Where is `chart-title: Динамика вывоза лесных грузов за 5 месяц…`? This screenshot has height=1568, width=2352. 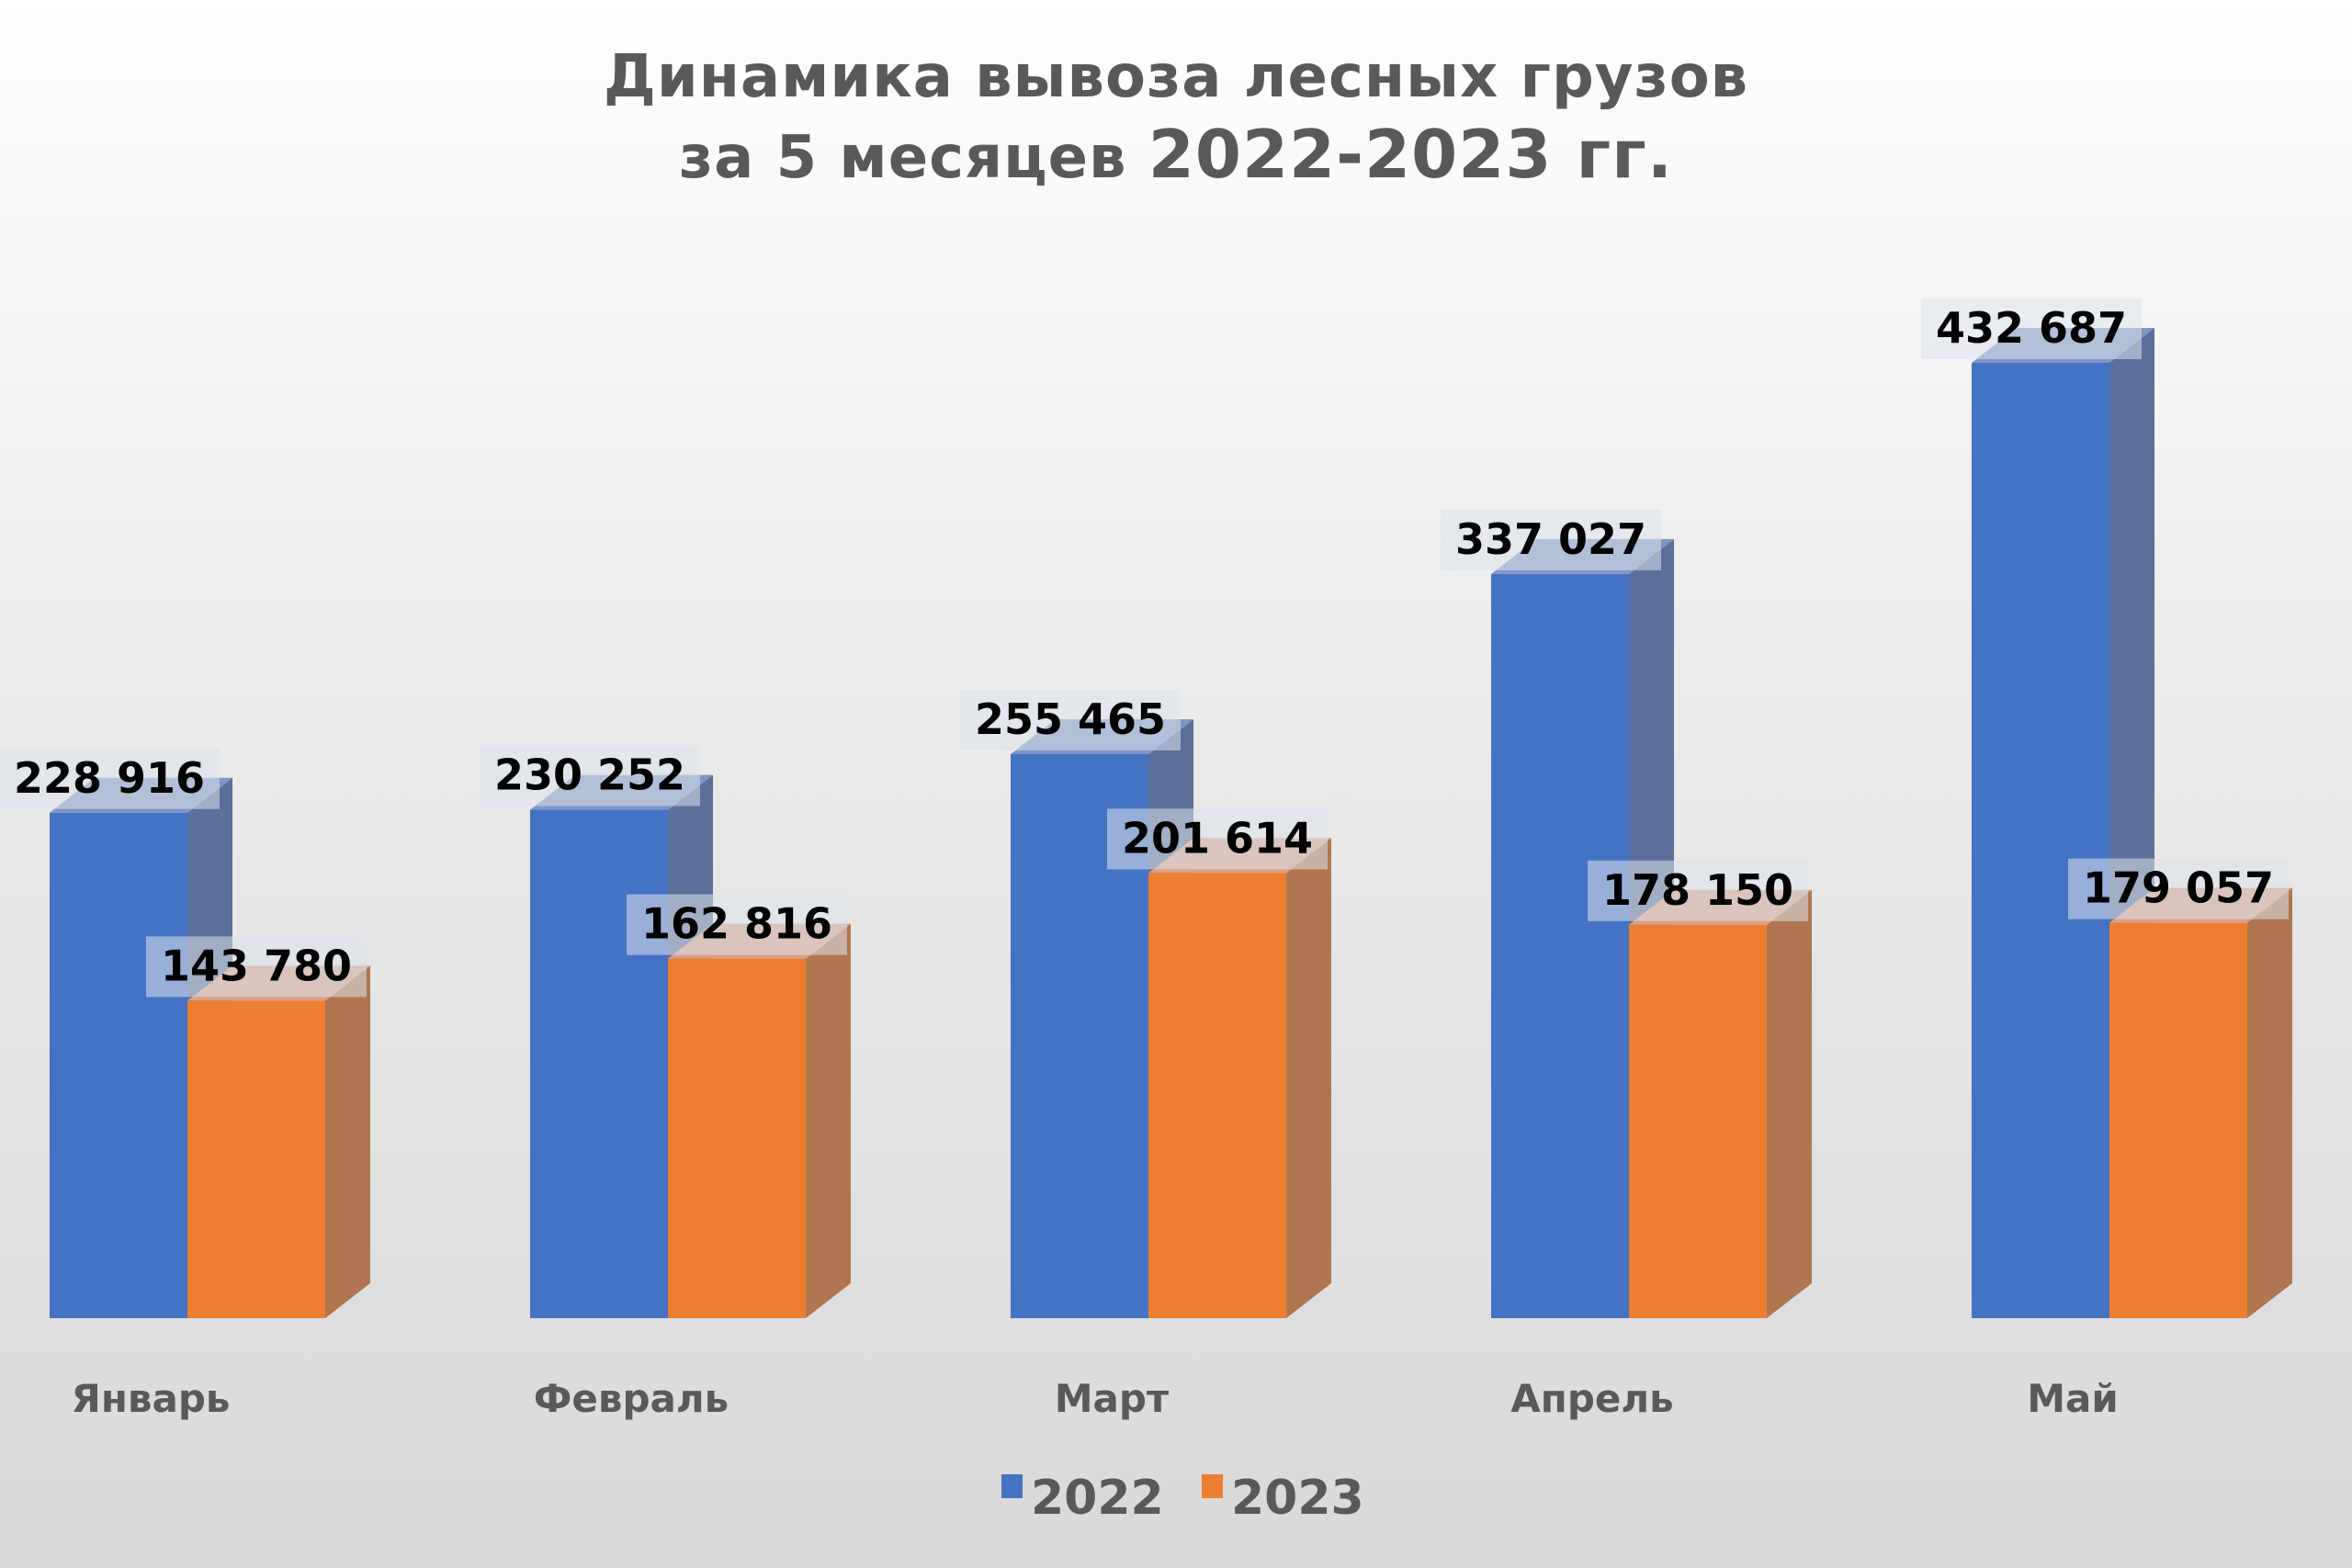
chart-title: Динамика вывоза лесных грузов за 5 месяц… is located at coordinates (1176, 118).